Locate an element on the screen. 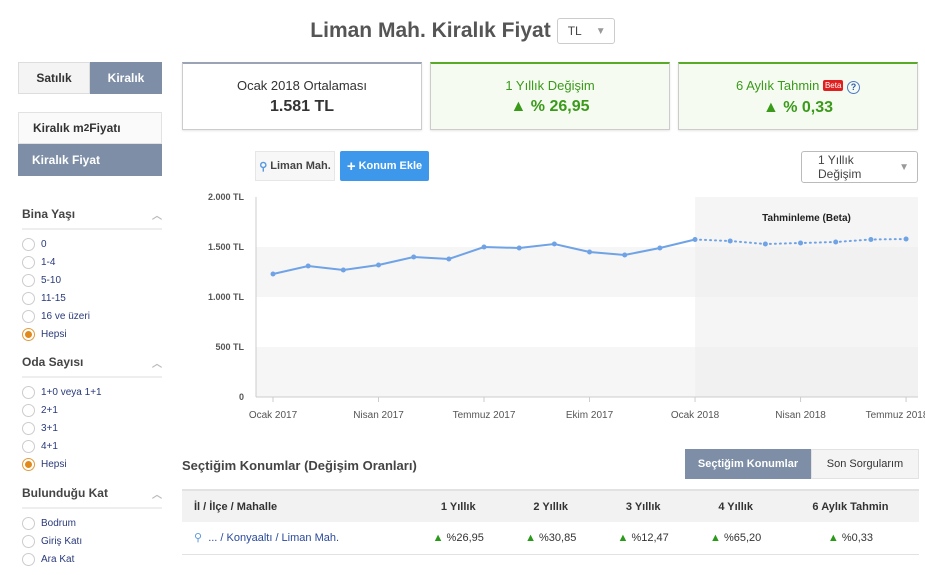  card-yearly-change: 1 Yıllık Değişim ▲ % 26,95 is located at coordinates (550, 96).